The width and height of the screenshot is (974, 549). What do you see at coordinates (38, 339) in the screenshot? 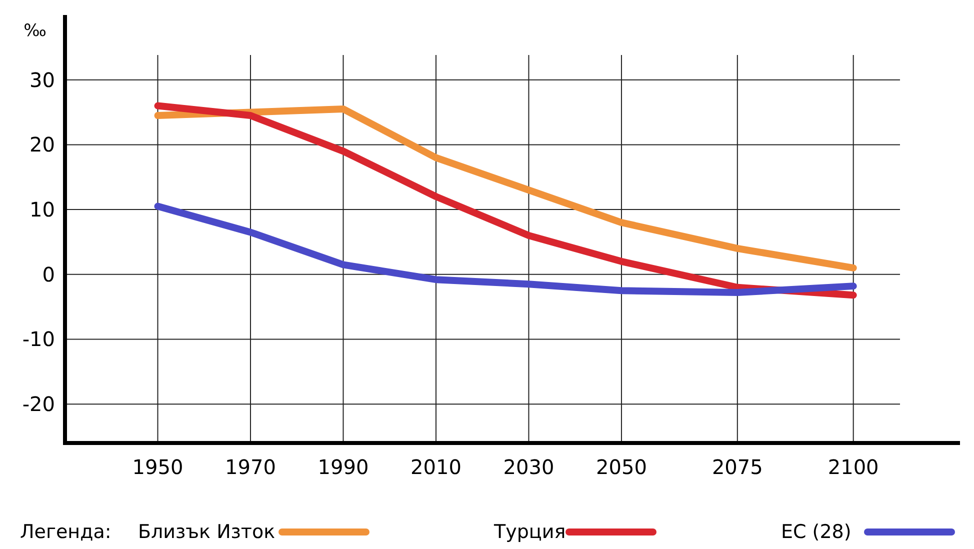
I see `y-tick-label: -10` at bounding box center [38, 339].